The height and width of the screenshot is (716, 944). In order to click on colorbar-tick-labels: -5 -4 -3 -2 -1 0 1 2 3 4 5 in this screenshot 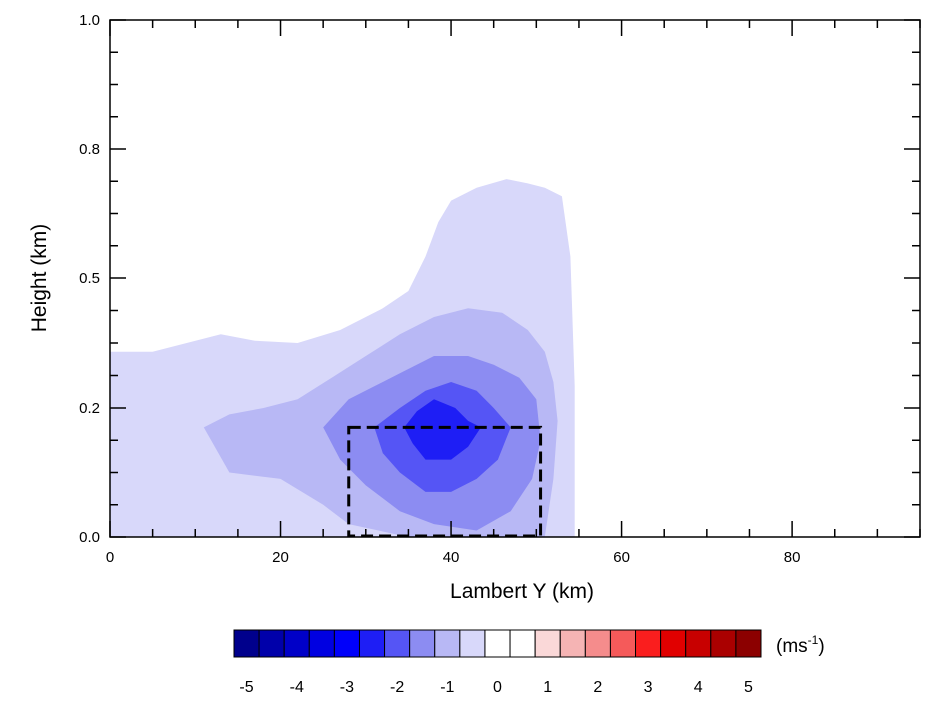, I will do `click(496, 687)`.